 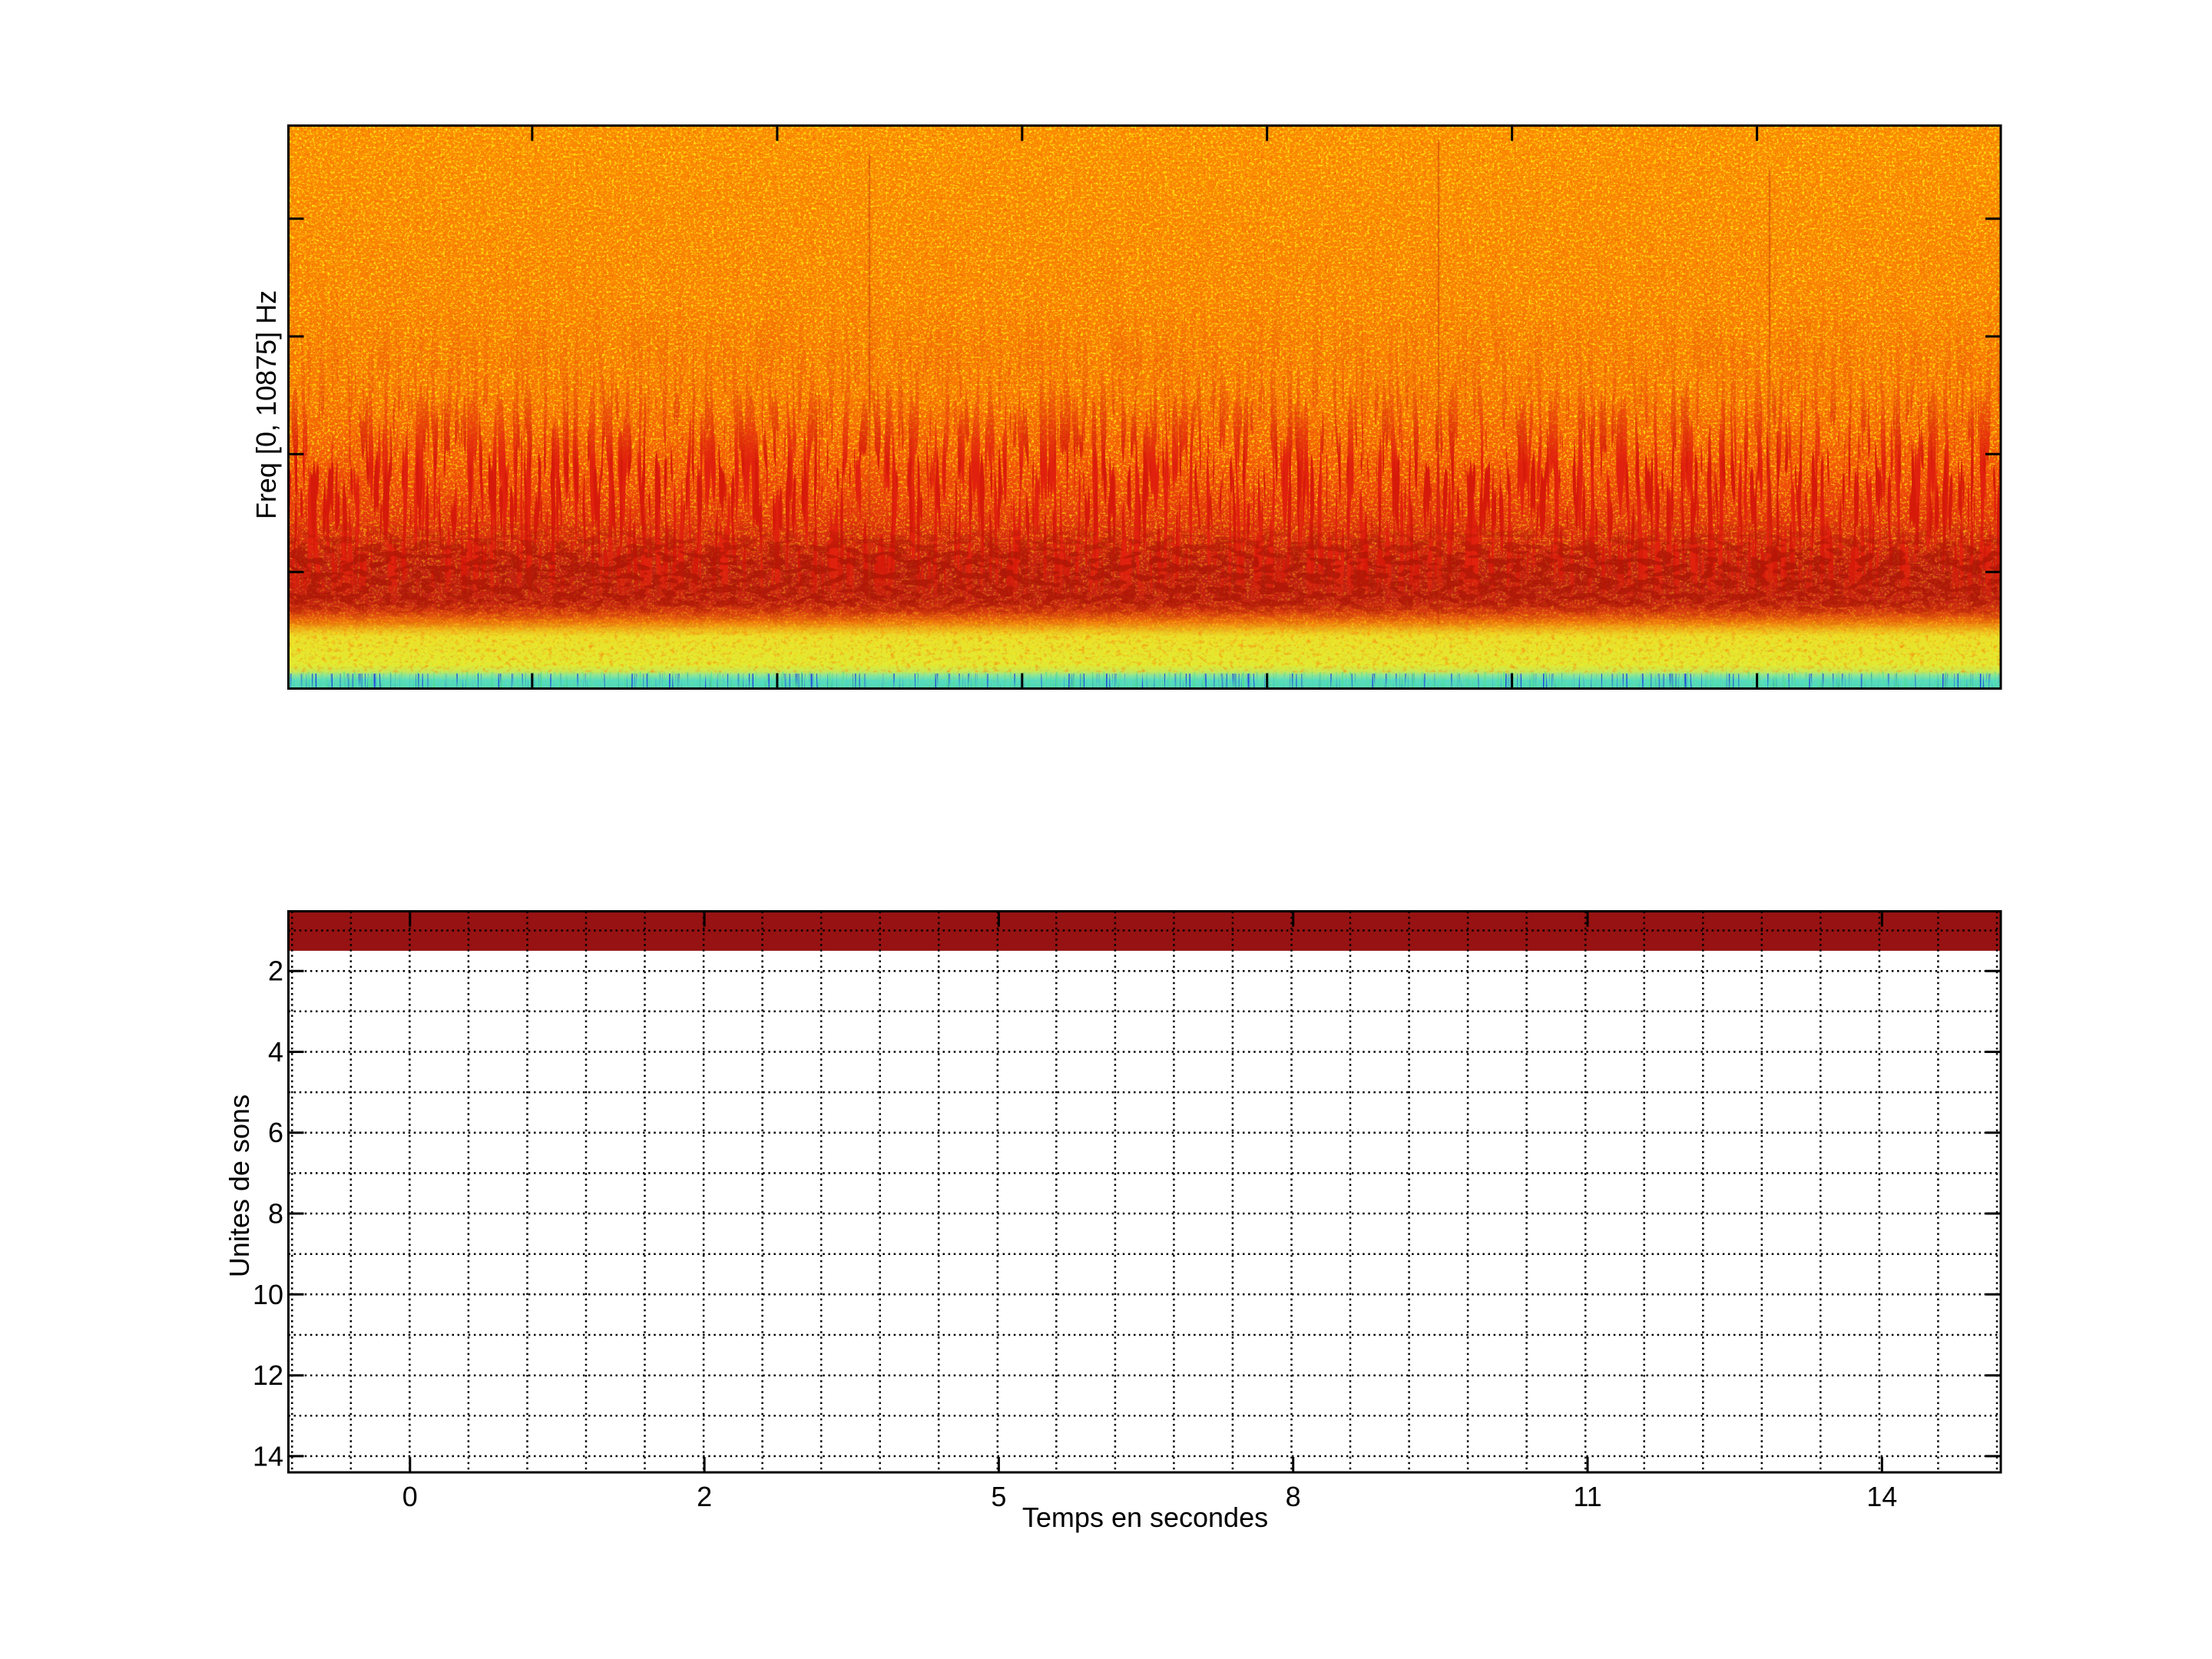 I want to click on svg-text: Unites de sons, so click(x=240, y=1185).